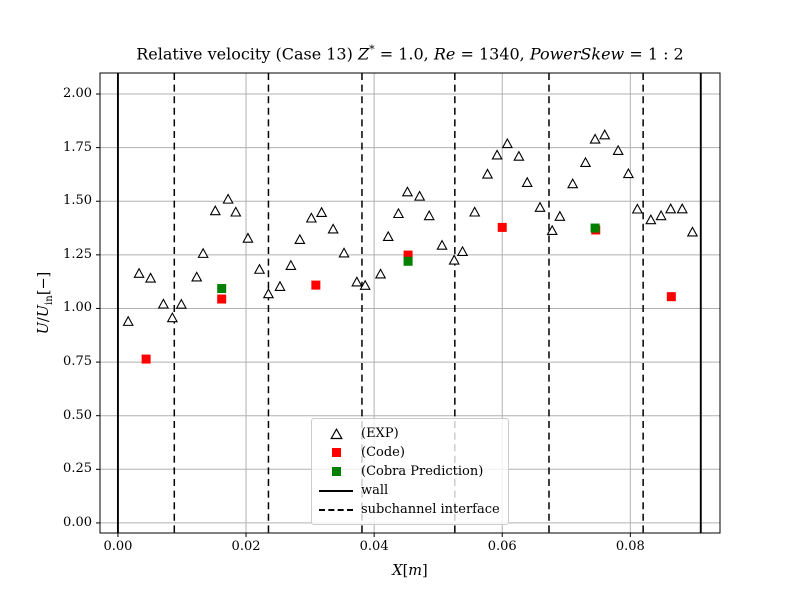 Image resolution: width=800 pixels, height=600 pixels. What do you see at coordinates (336, 509) in the screenshot?
I see `subchannel-line-icon` at bounding box center [336, 509].